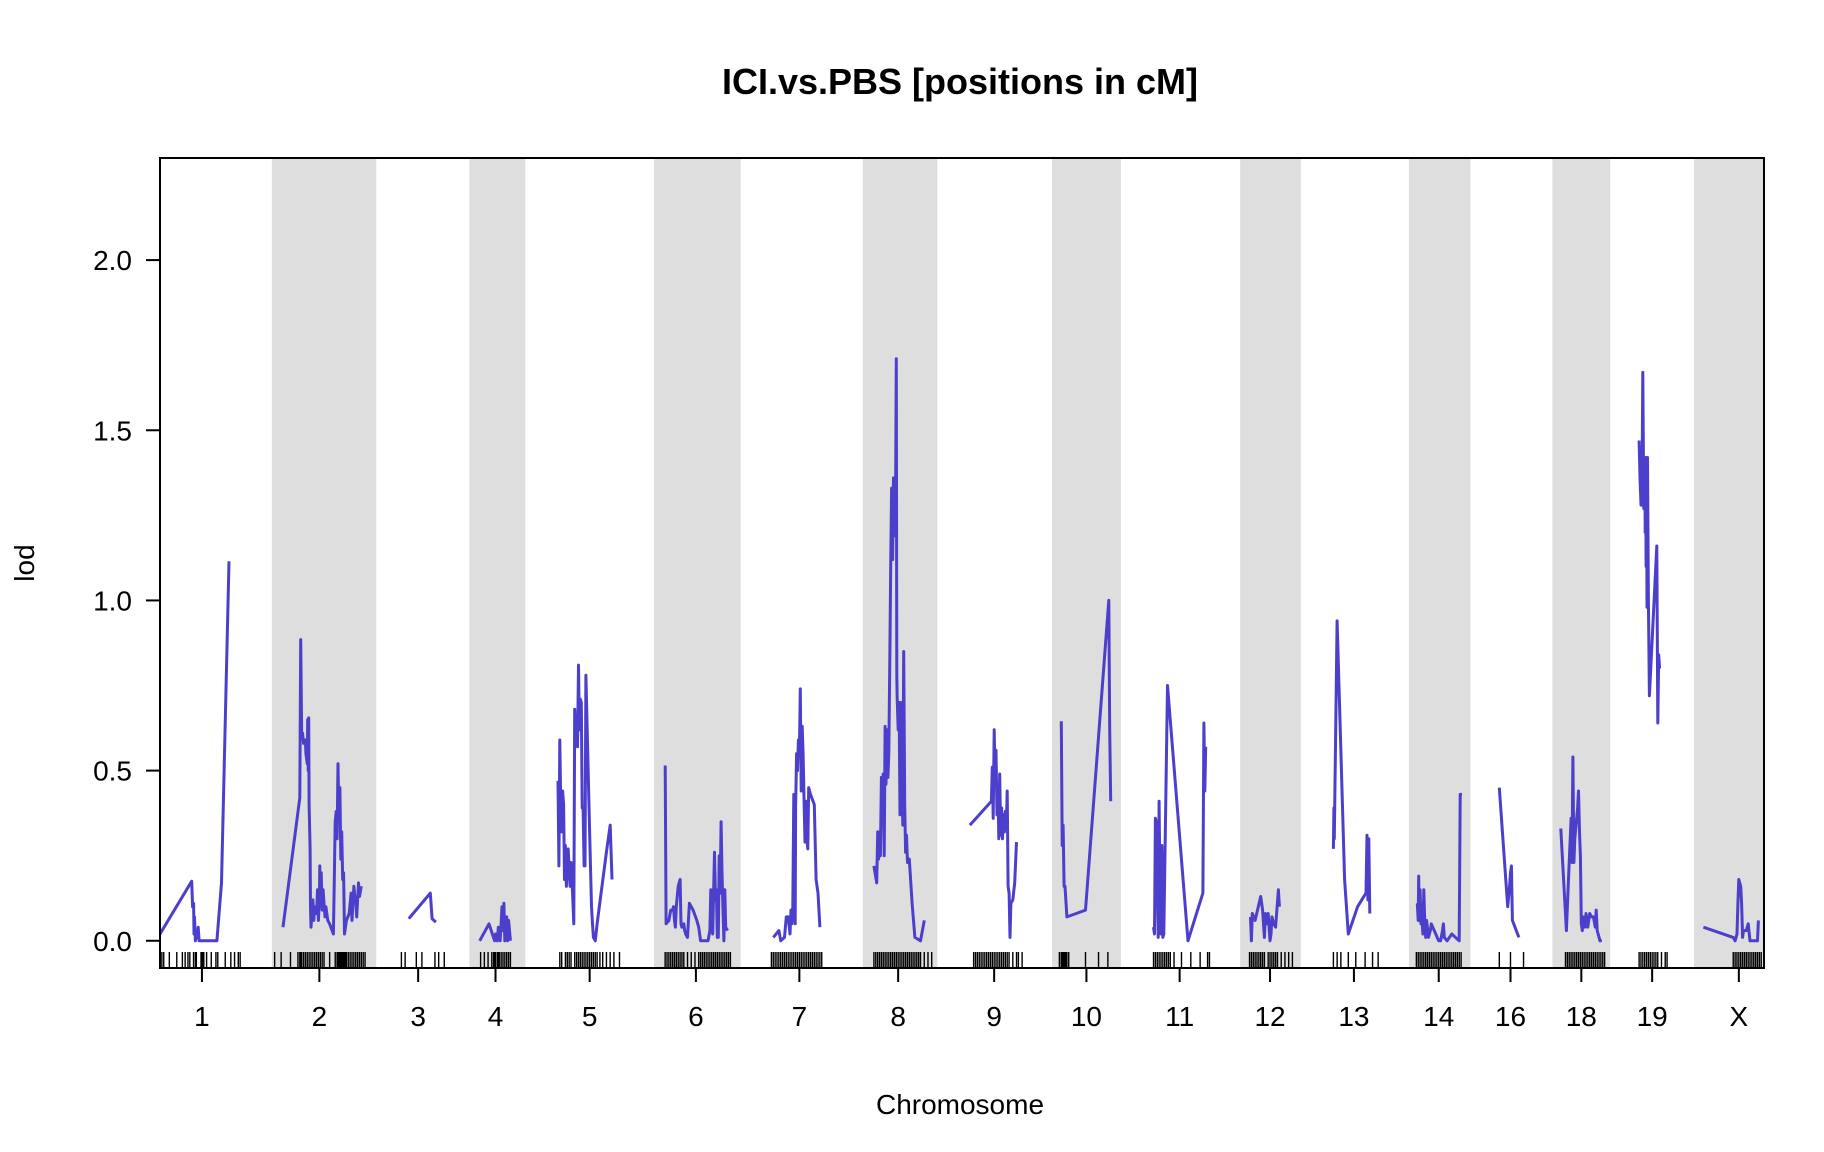  What do you see at coordinates (1731, 910) in the screenshot?
I see `lod-series-chr-X` at bounding box center [1731, 910].